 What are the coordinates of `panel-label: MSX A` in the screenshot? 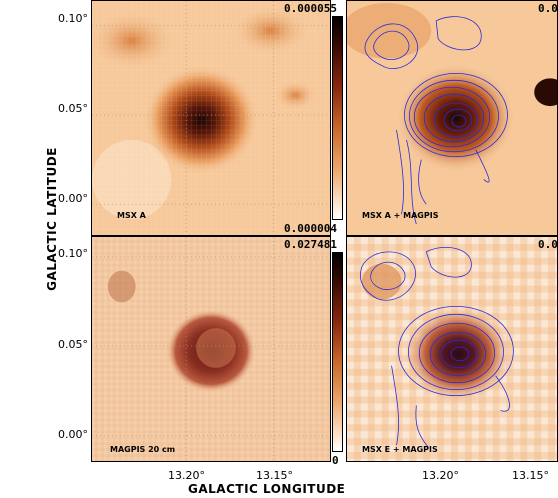 It's located at (131, 215).